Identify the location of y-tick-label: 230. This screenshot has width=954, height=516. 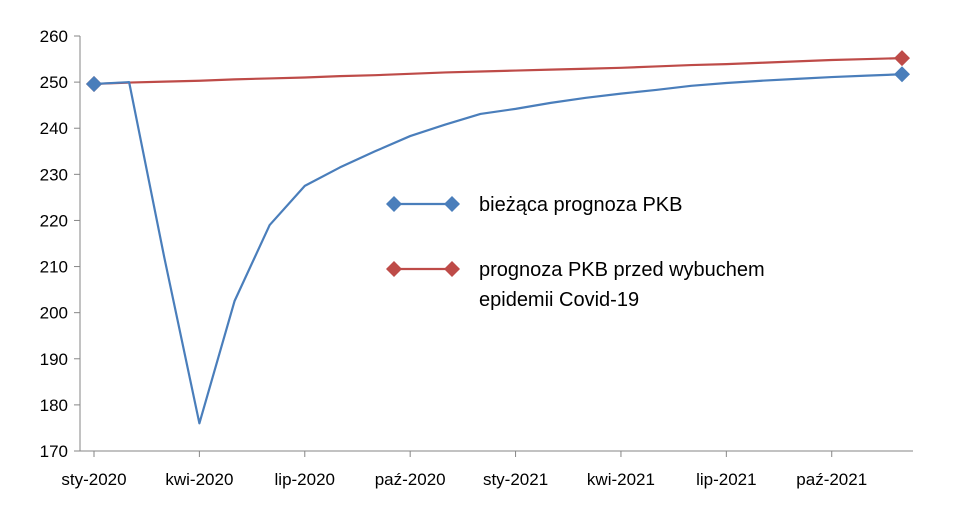
(54, 174).